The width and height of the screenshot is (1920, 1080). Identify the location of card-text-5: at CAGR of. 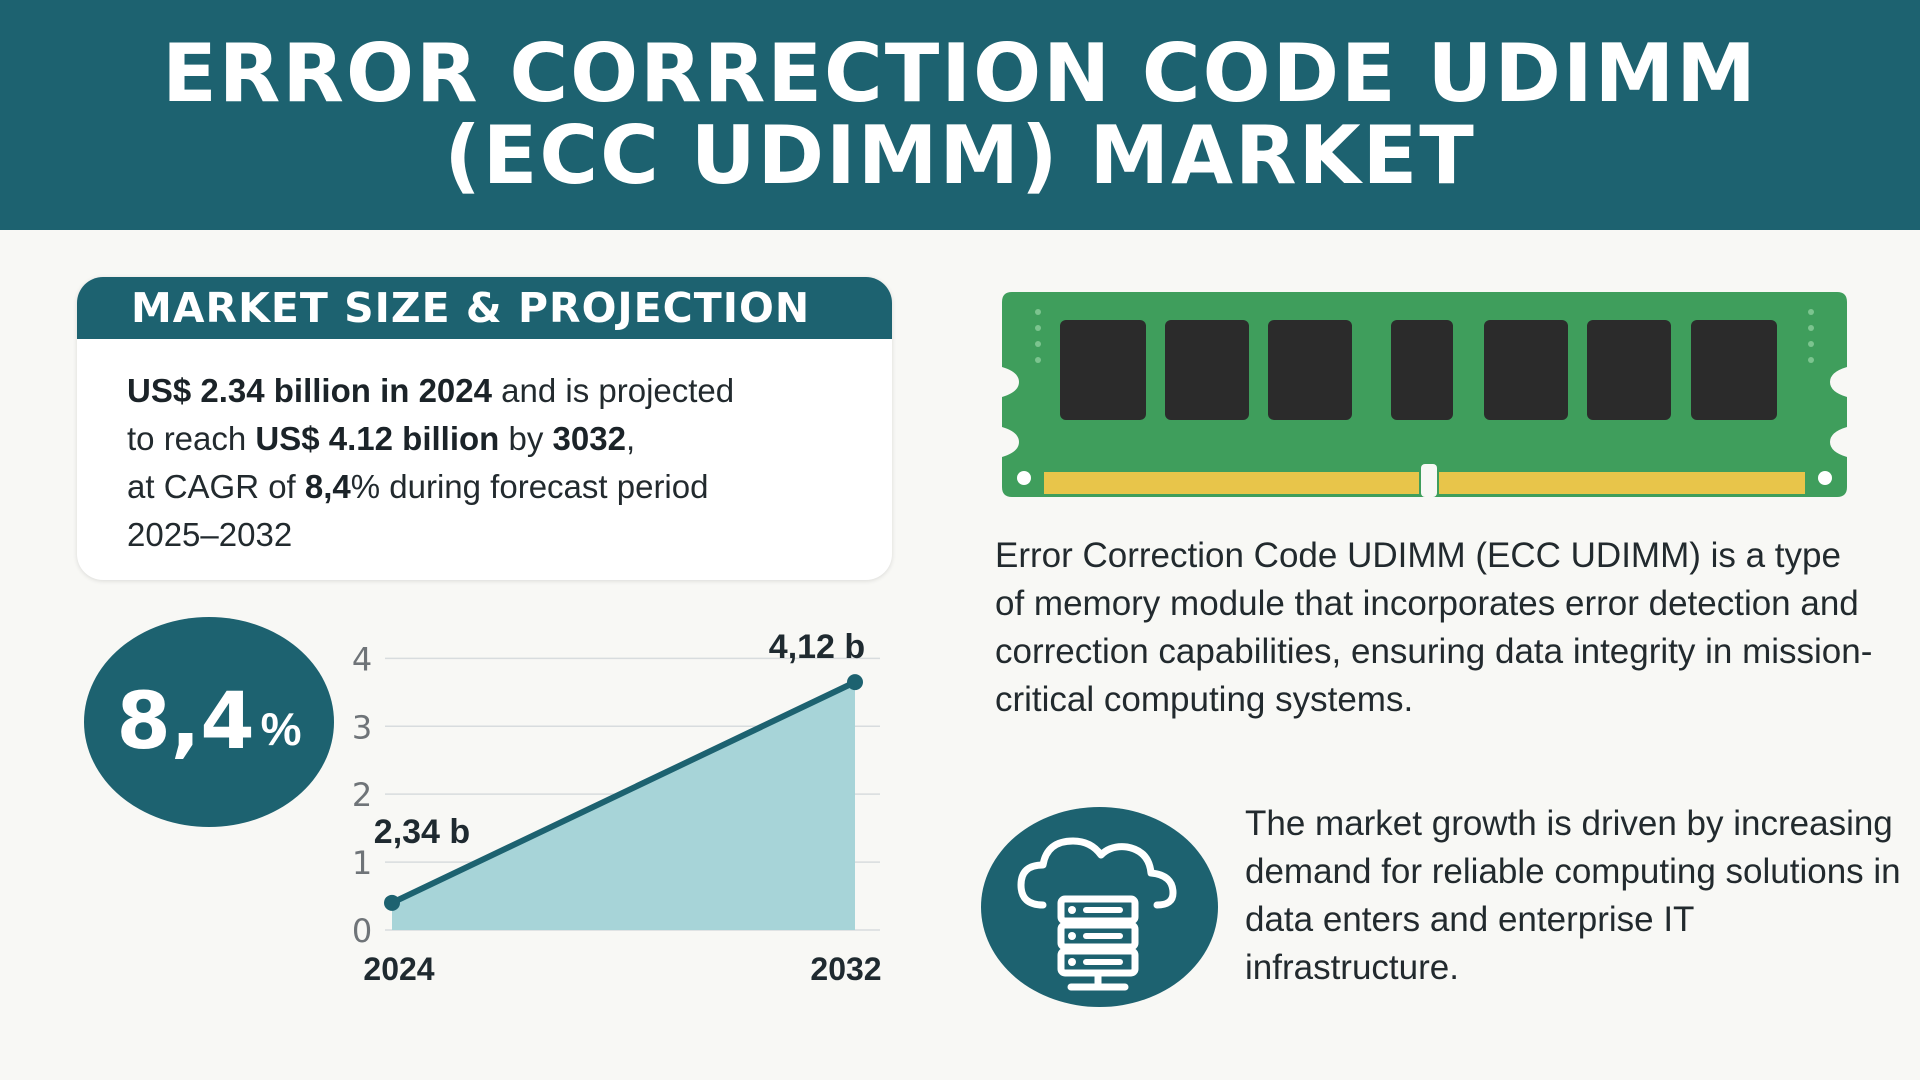
(216, 486).